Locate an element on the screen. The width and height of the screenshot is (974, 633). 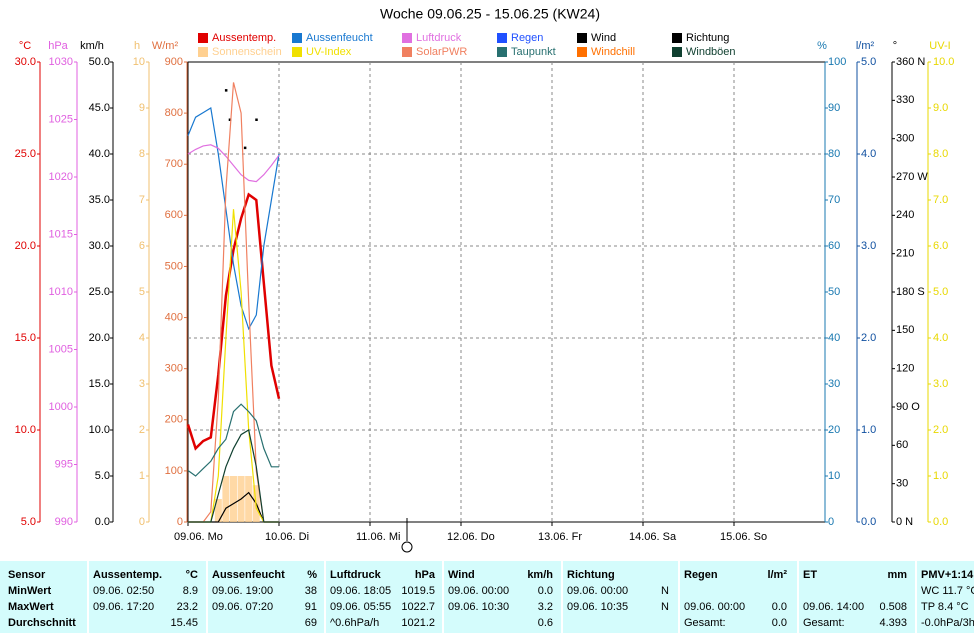
y-tick-label: 15.0 is located at coordinates (99, 384).